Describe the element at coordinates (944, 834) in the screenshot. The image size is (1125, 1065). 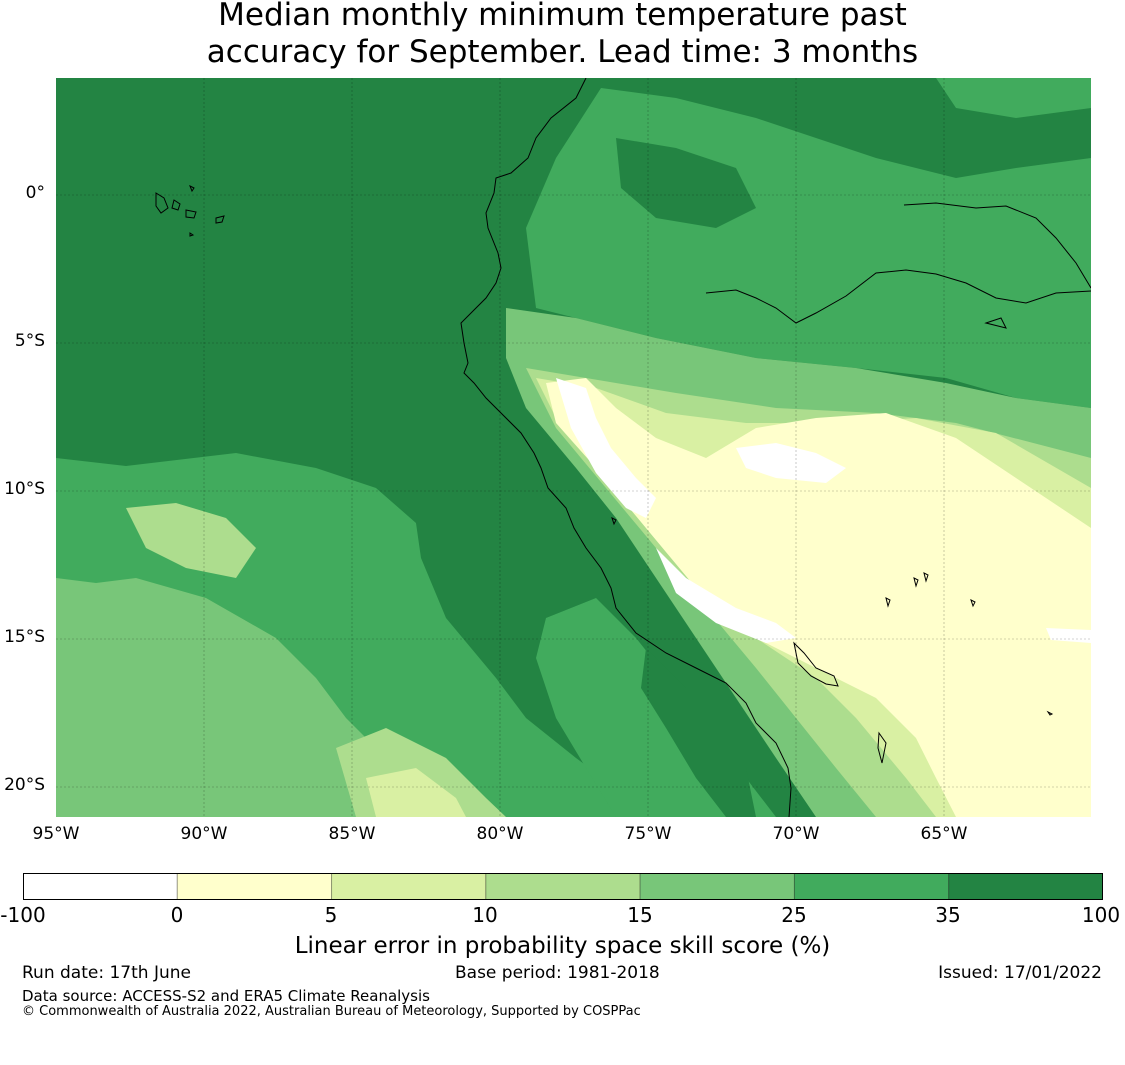
I see `lon-label-65w: 65°W` at that location.